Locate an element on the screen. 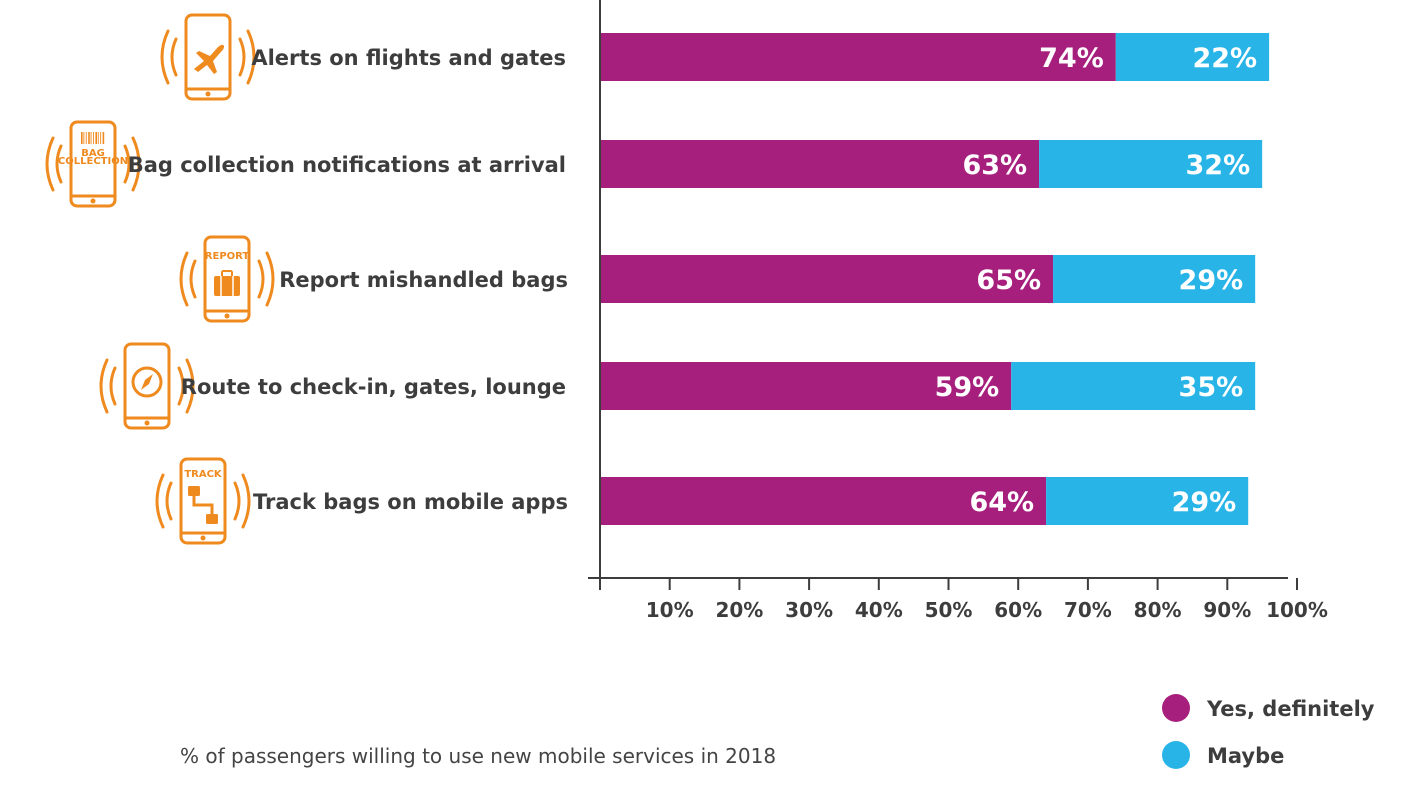  x-tick-label-100: 100% is located at coordinates (1297, 610).